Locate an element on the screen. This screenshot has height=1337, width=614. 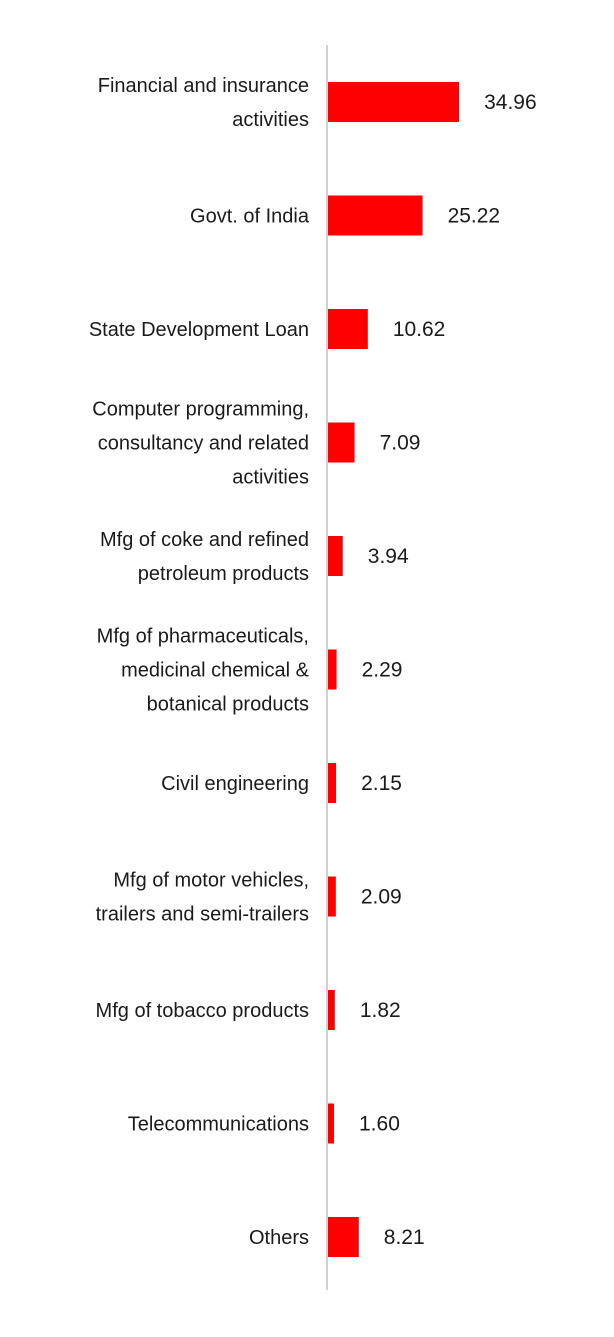
category-label: petroleum products is located at coordinates (223, 574).